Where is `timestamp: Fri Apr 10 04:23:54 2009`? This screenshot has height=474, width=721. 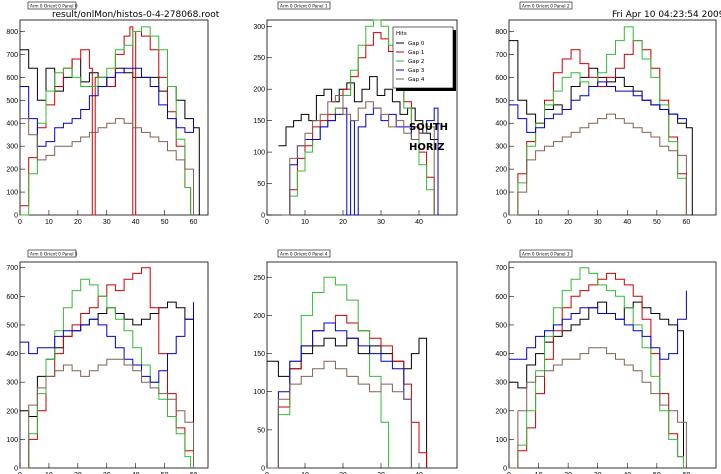 timestamp: Fri Apr 10 04:23:54 2009 is located at coordinates (666, 15).